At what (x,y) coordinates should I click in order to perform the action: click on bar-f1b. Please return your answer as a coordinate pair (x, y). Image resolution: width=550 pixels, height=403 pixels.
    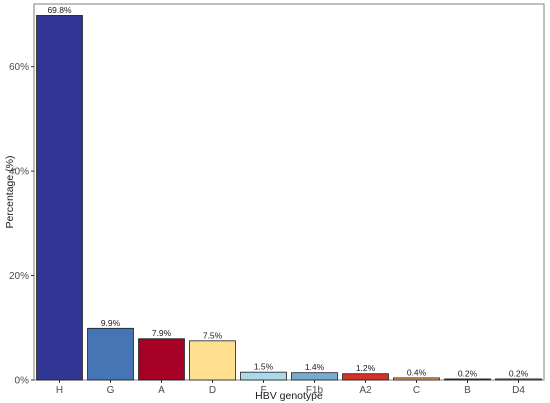
    Looking at the image, I should click on (314, 376).